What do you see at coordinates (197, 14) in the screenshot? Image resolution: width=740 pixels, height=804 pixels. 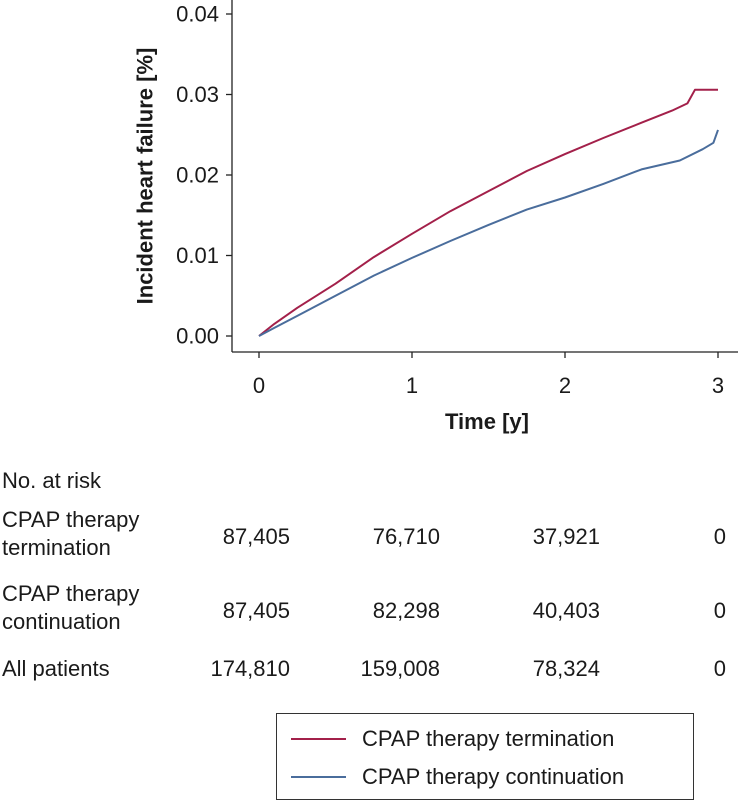 I see `y-tick-label: 0.04` at bounding box center [197, 14].